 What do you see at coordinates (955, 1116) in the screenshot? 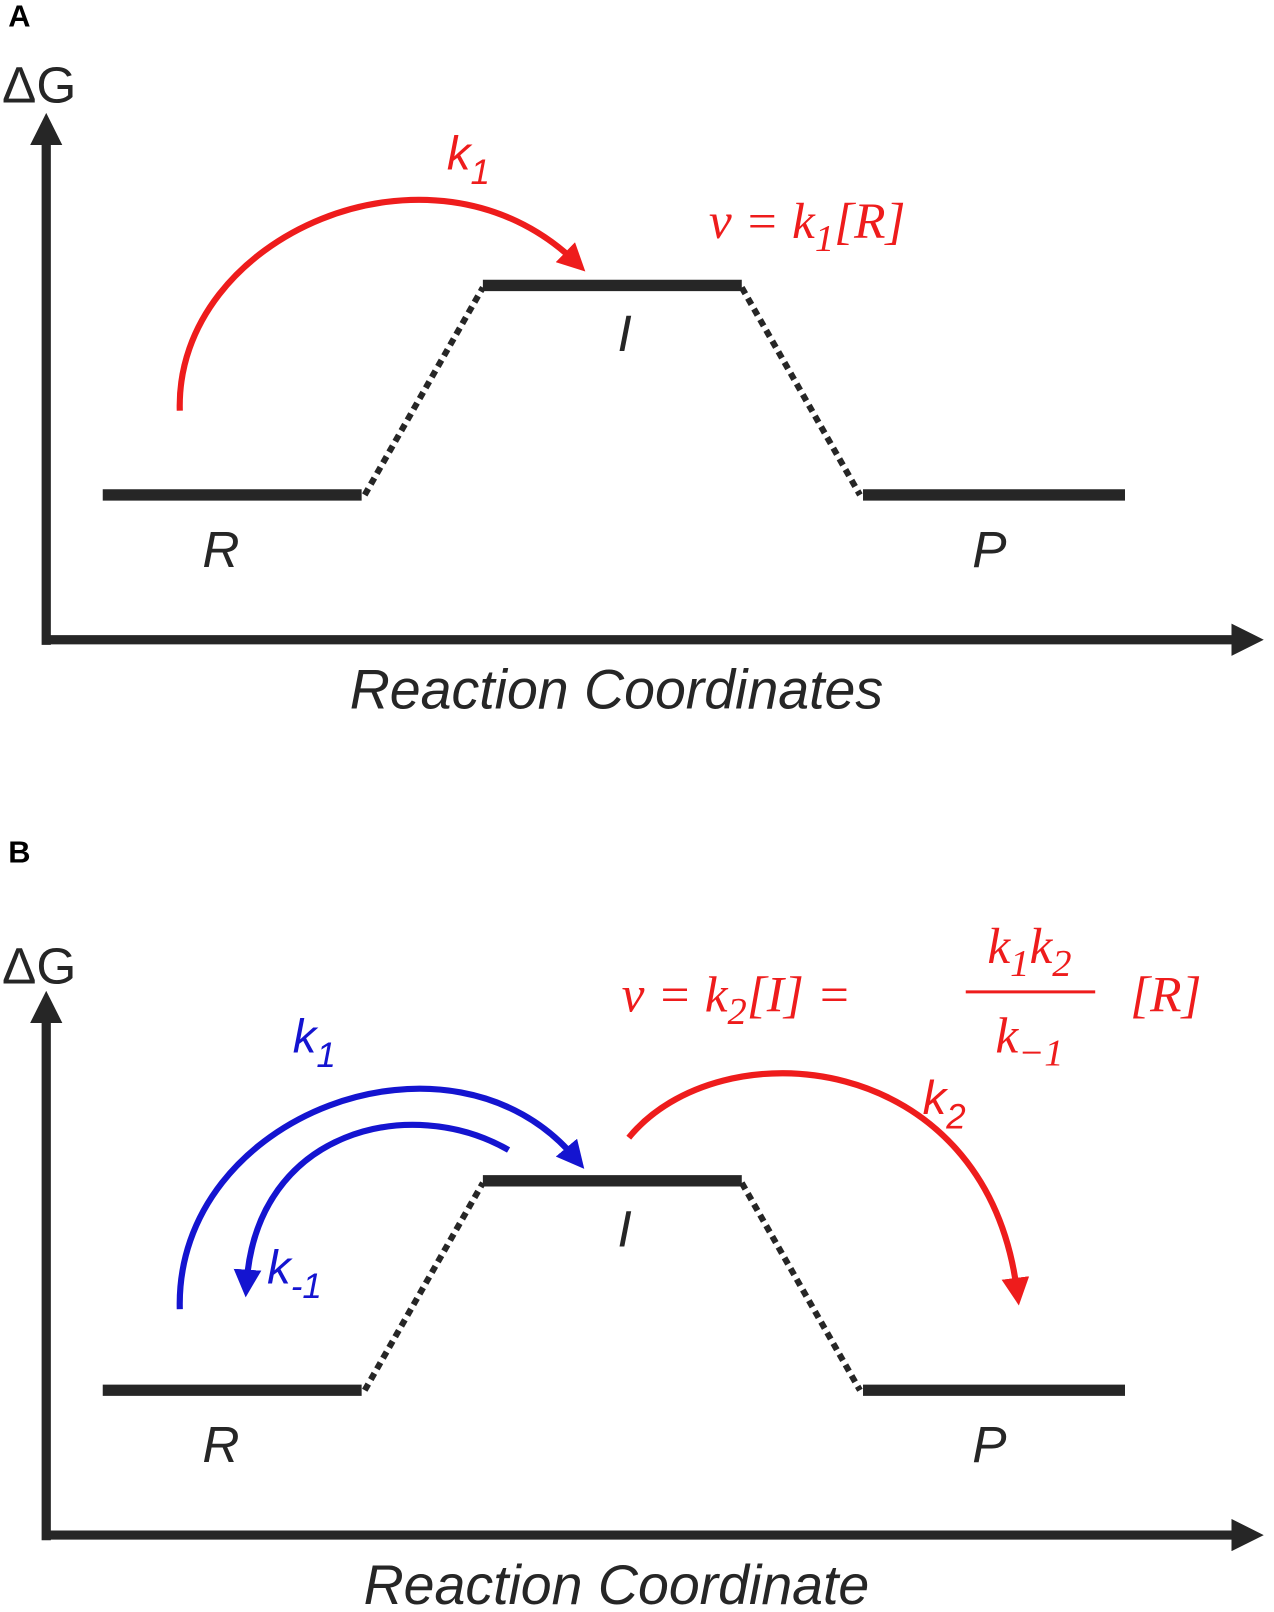
I see `rate-subscript: 2` at bounding box center [955, 1116].